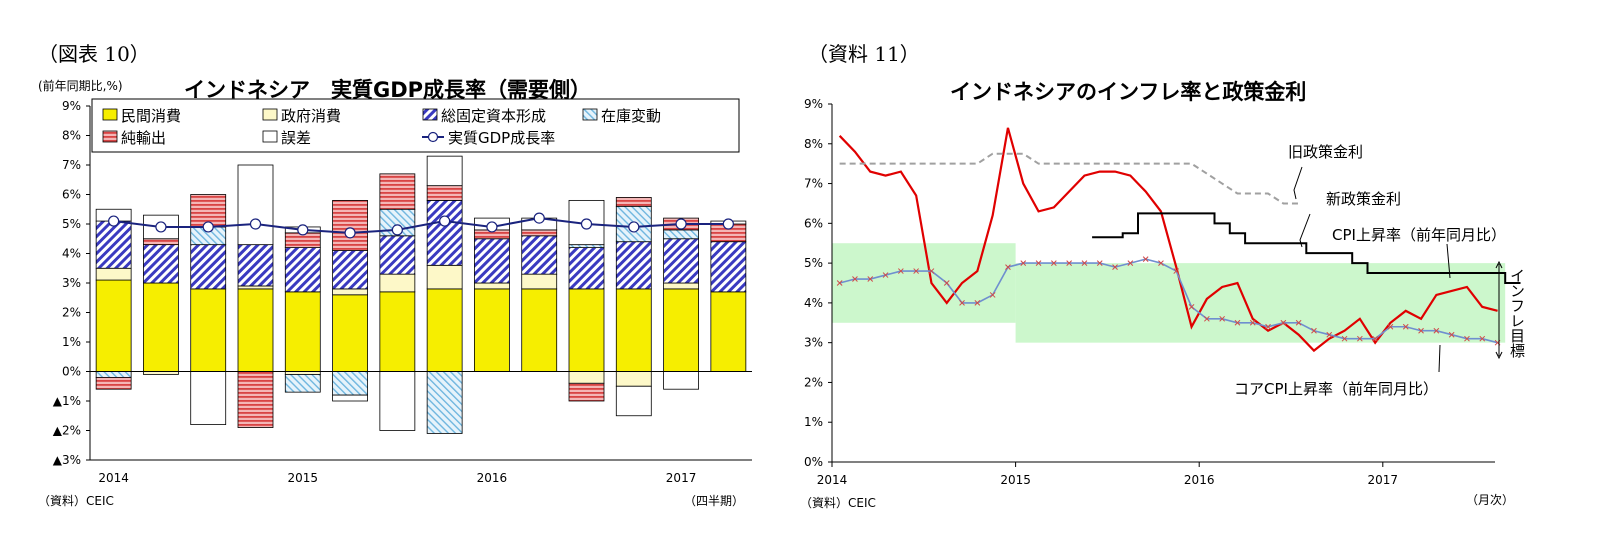 Image resolution: width=1598 pixels, height=549 pixels. What do you see at coordinates (1306, 248) in the screenshot?
I see `new-policy-rate-line` at bounding box center [1306, 248].